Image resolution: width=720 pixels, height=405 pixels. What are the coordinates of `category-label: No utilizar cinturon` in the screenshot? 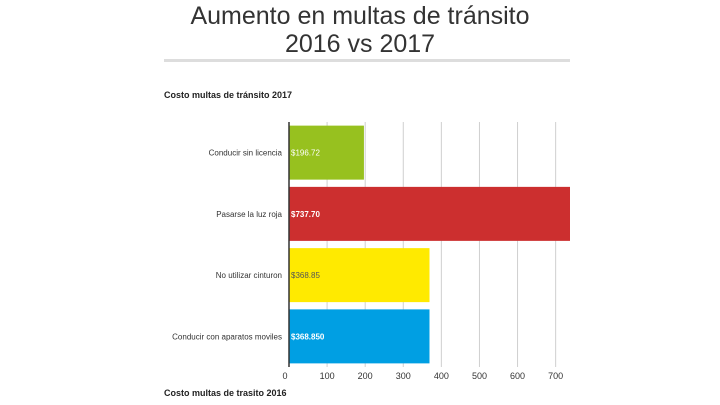 It's located at (249, 275).